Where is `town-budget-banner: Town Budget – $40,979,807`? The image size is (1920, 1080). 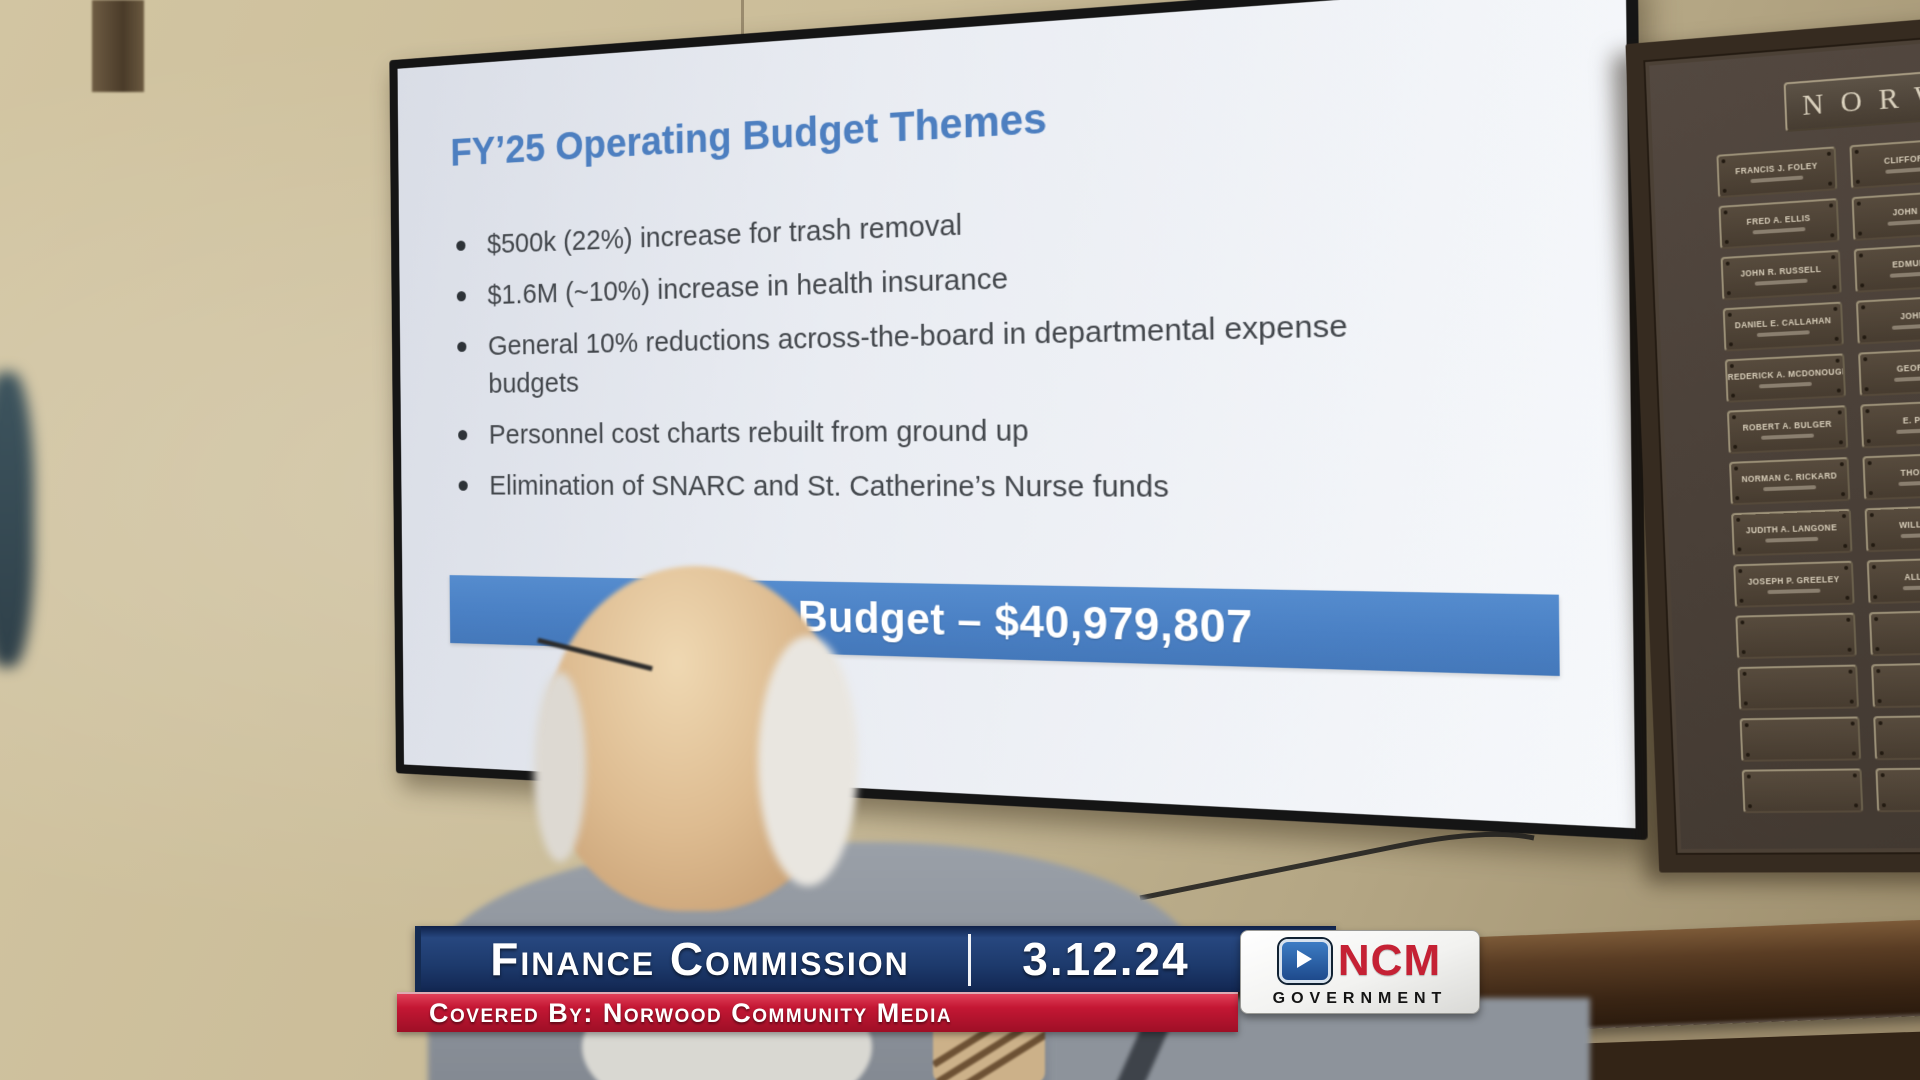 town-budget-banner: Town Budget – $40,979,807 is located at coordinates (1004, 626).